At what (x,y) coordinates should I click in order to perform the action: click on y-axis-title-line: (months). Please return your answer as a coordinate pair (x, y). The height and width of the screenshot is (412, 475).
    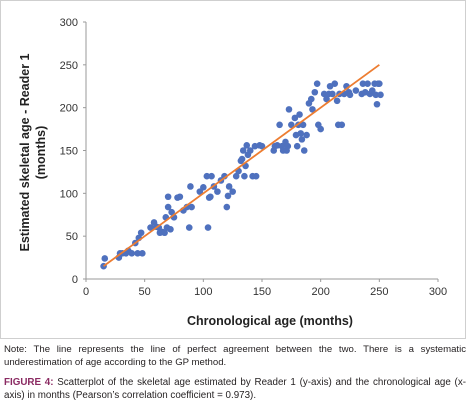
    Looking at the image, I should click on (41, 152).